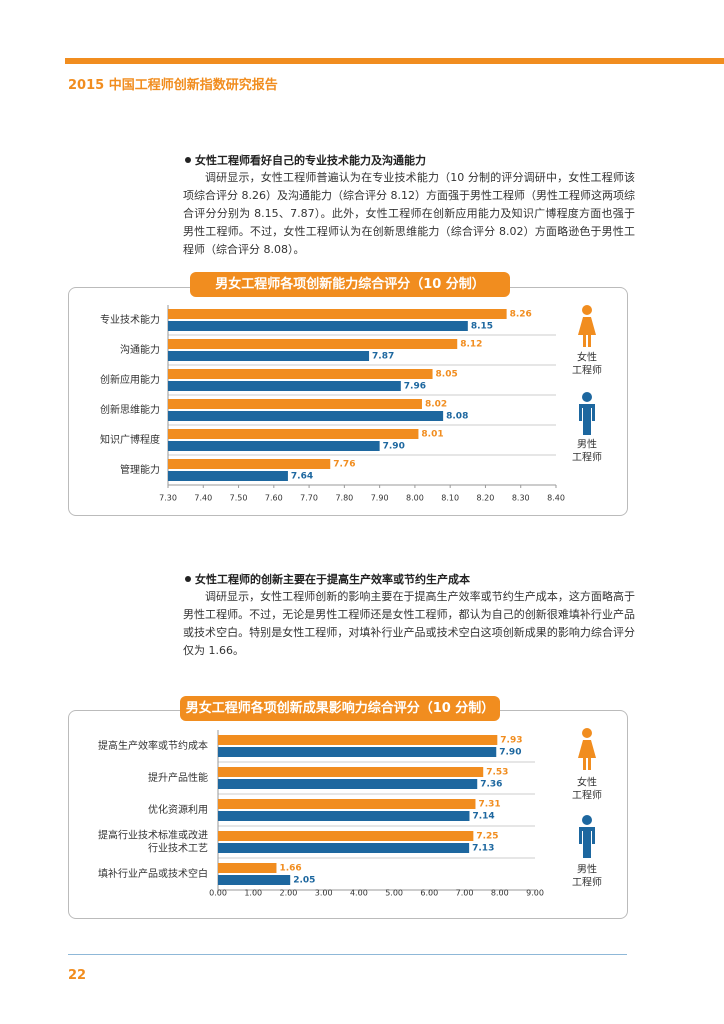 Image resolution: width=724 pixels, height=1024 pixels. Describe the element at coordinates (77, 975) in the screenshot. I see `page-number: 22` at that location.